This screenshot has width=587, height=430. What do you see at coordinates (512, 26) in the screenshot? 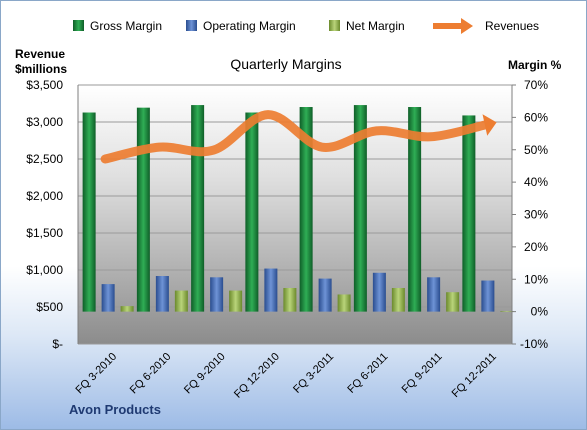
I see `legend-label: Revenues` at bounding box center [512, 26].